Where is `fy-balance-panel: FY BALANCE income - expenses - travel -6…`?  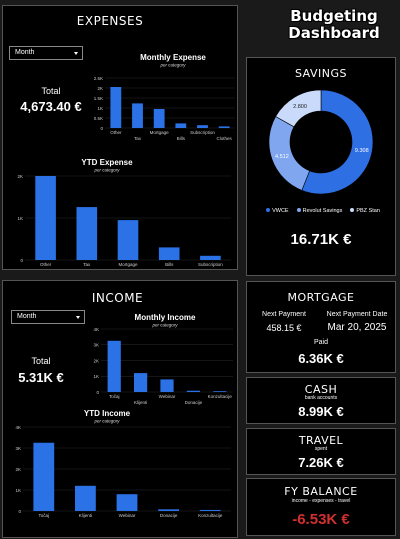
fy-balance-panel: FY BALANCE income - expenses - travel -6… is located at coordinates (321, 507).